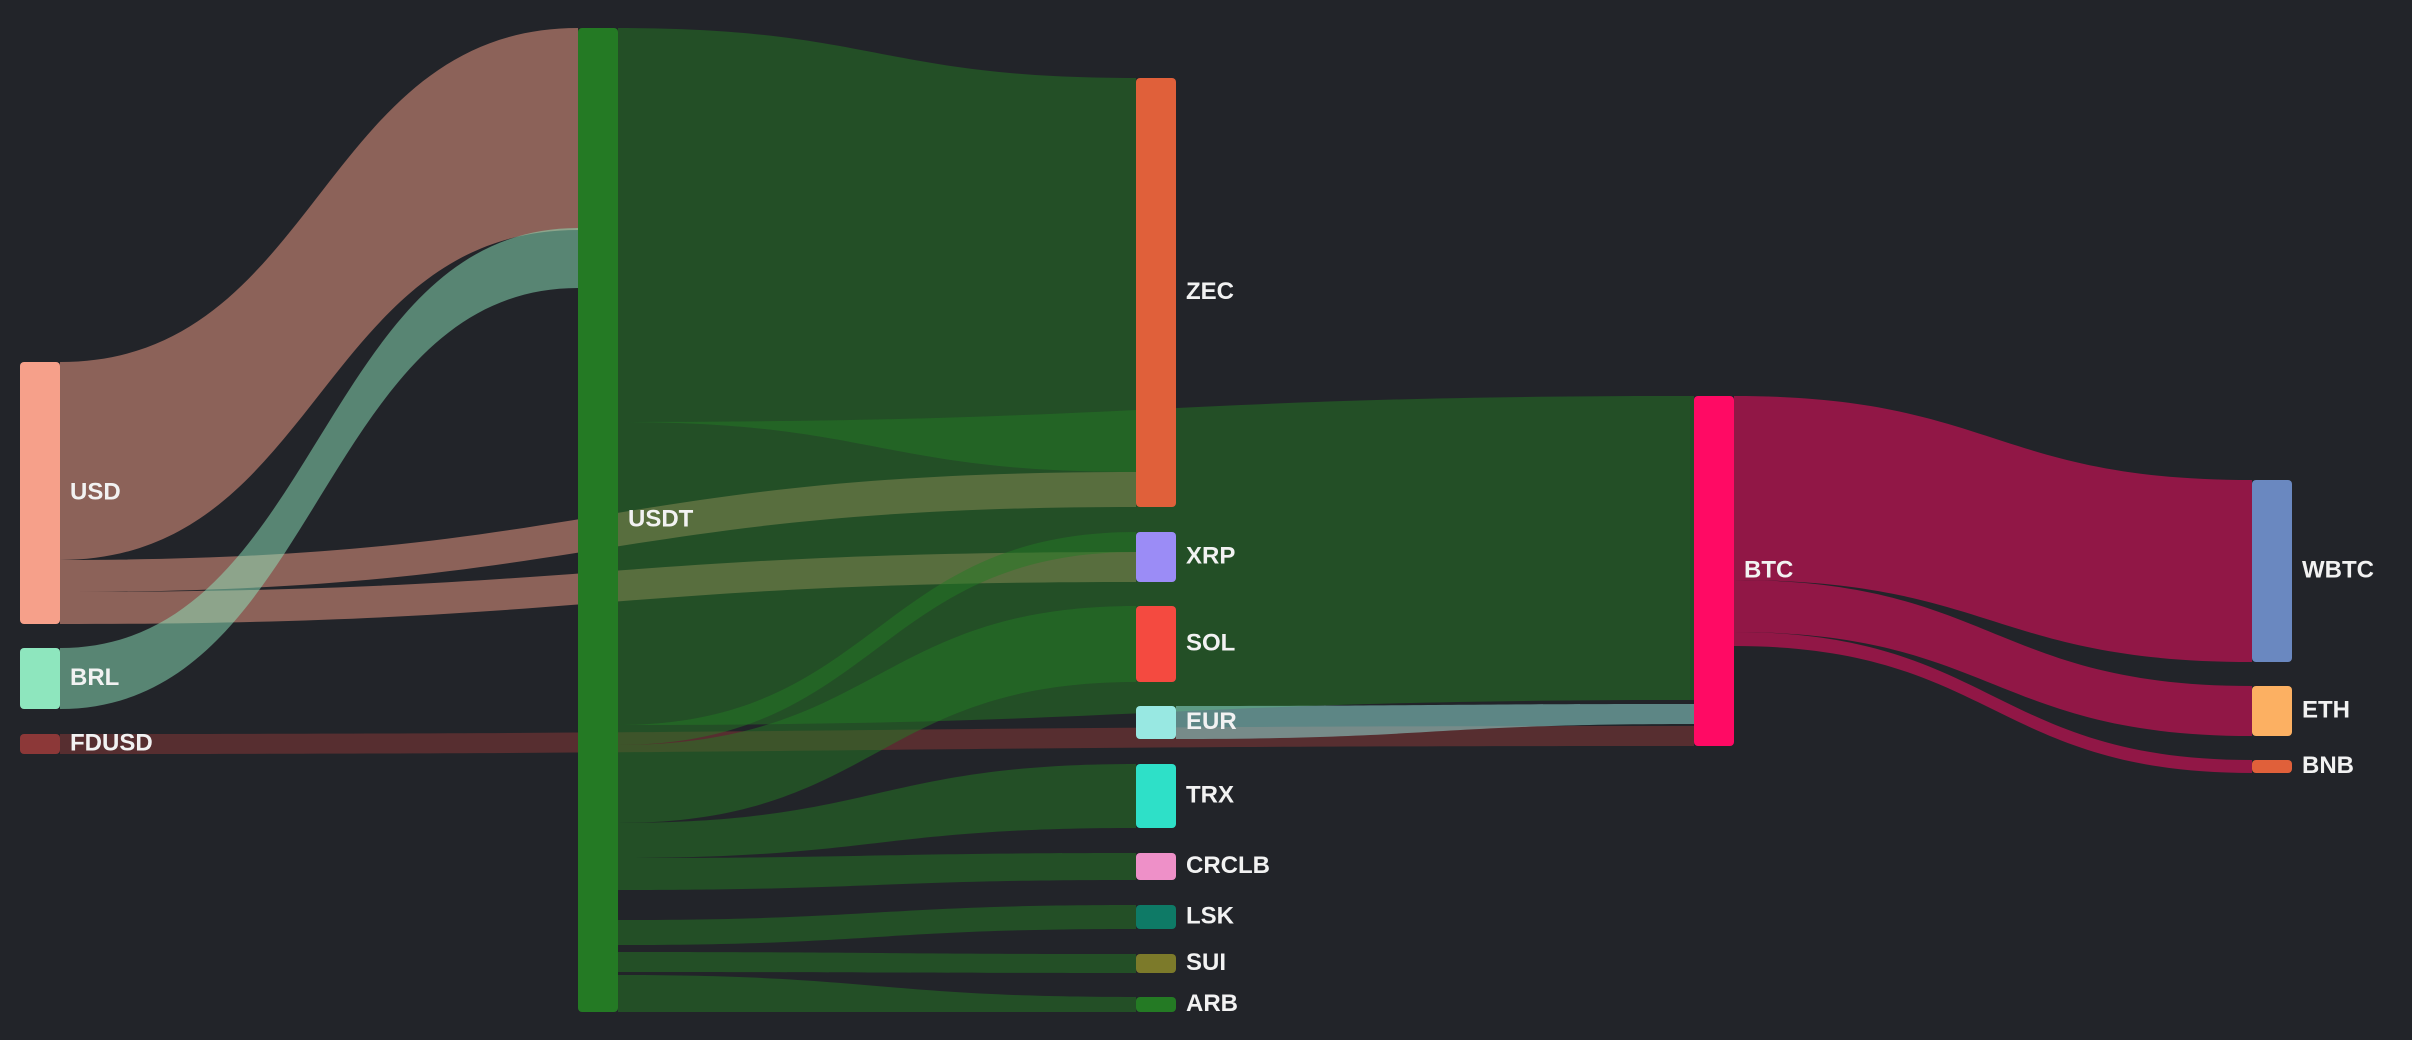 Image resolution: width=2412 pixels, height=1040 pixels. What do you see at coordinates (1156, 1004) in the screenshot?
I see `node-arb` at bounding box center [1156, 1004].